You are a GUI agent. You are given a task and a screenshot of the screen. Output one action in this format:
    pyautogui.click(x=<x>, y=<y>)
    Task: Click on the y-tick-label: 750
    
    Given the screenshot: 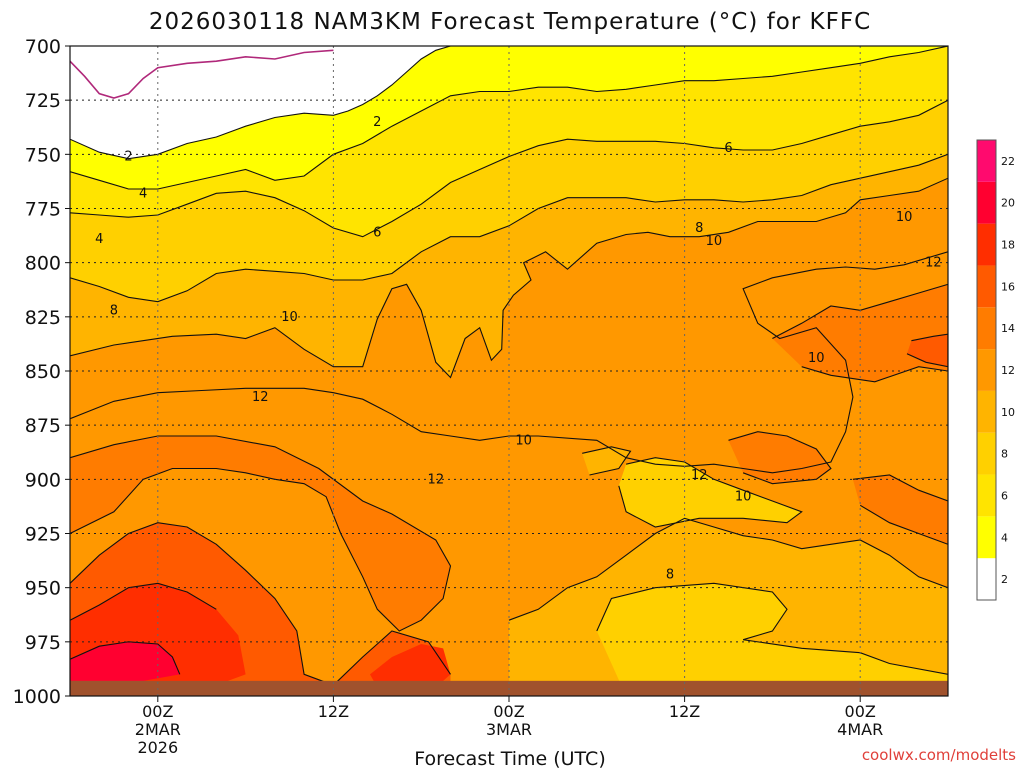 What is the action you would take?
    pyautogui.click(x=43, y=155)
    